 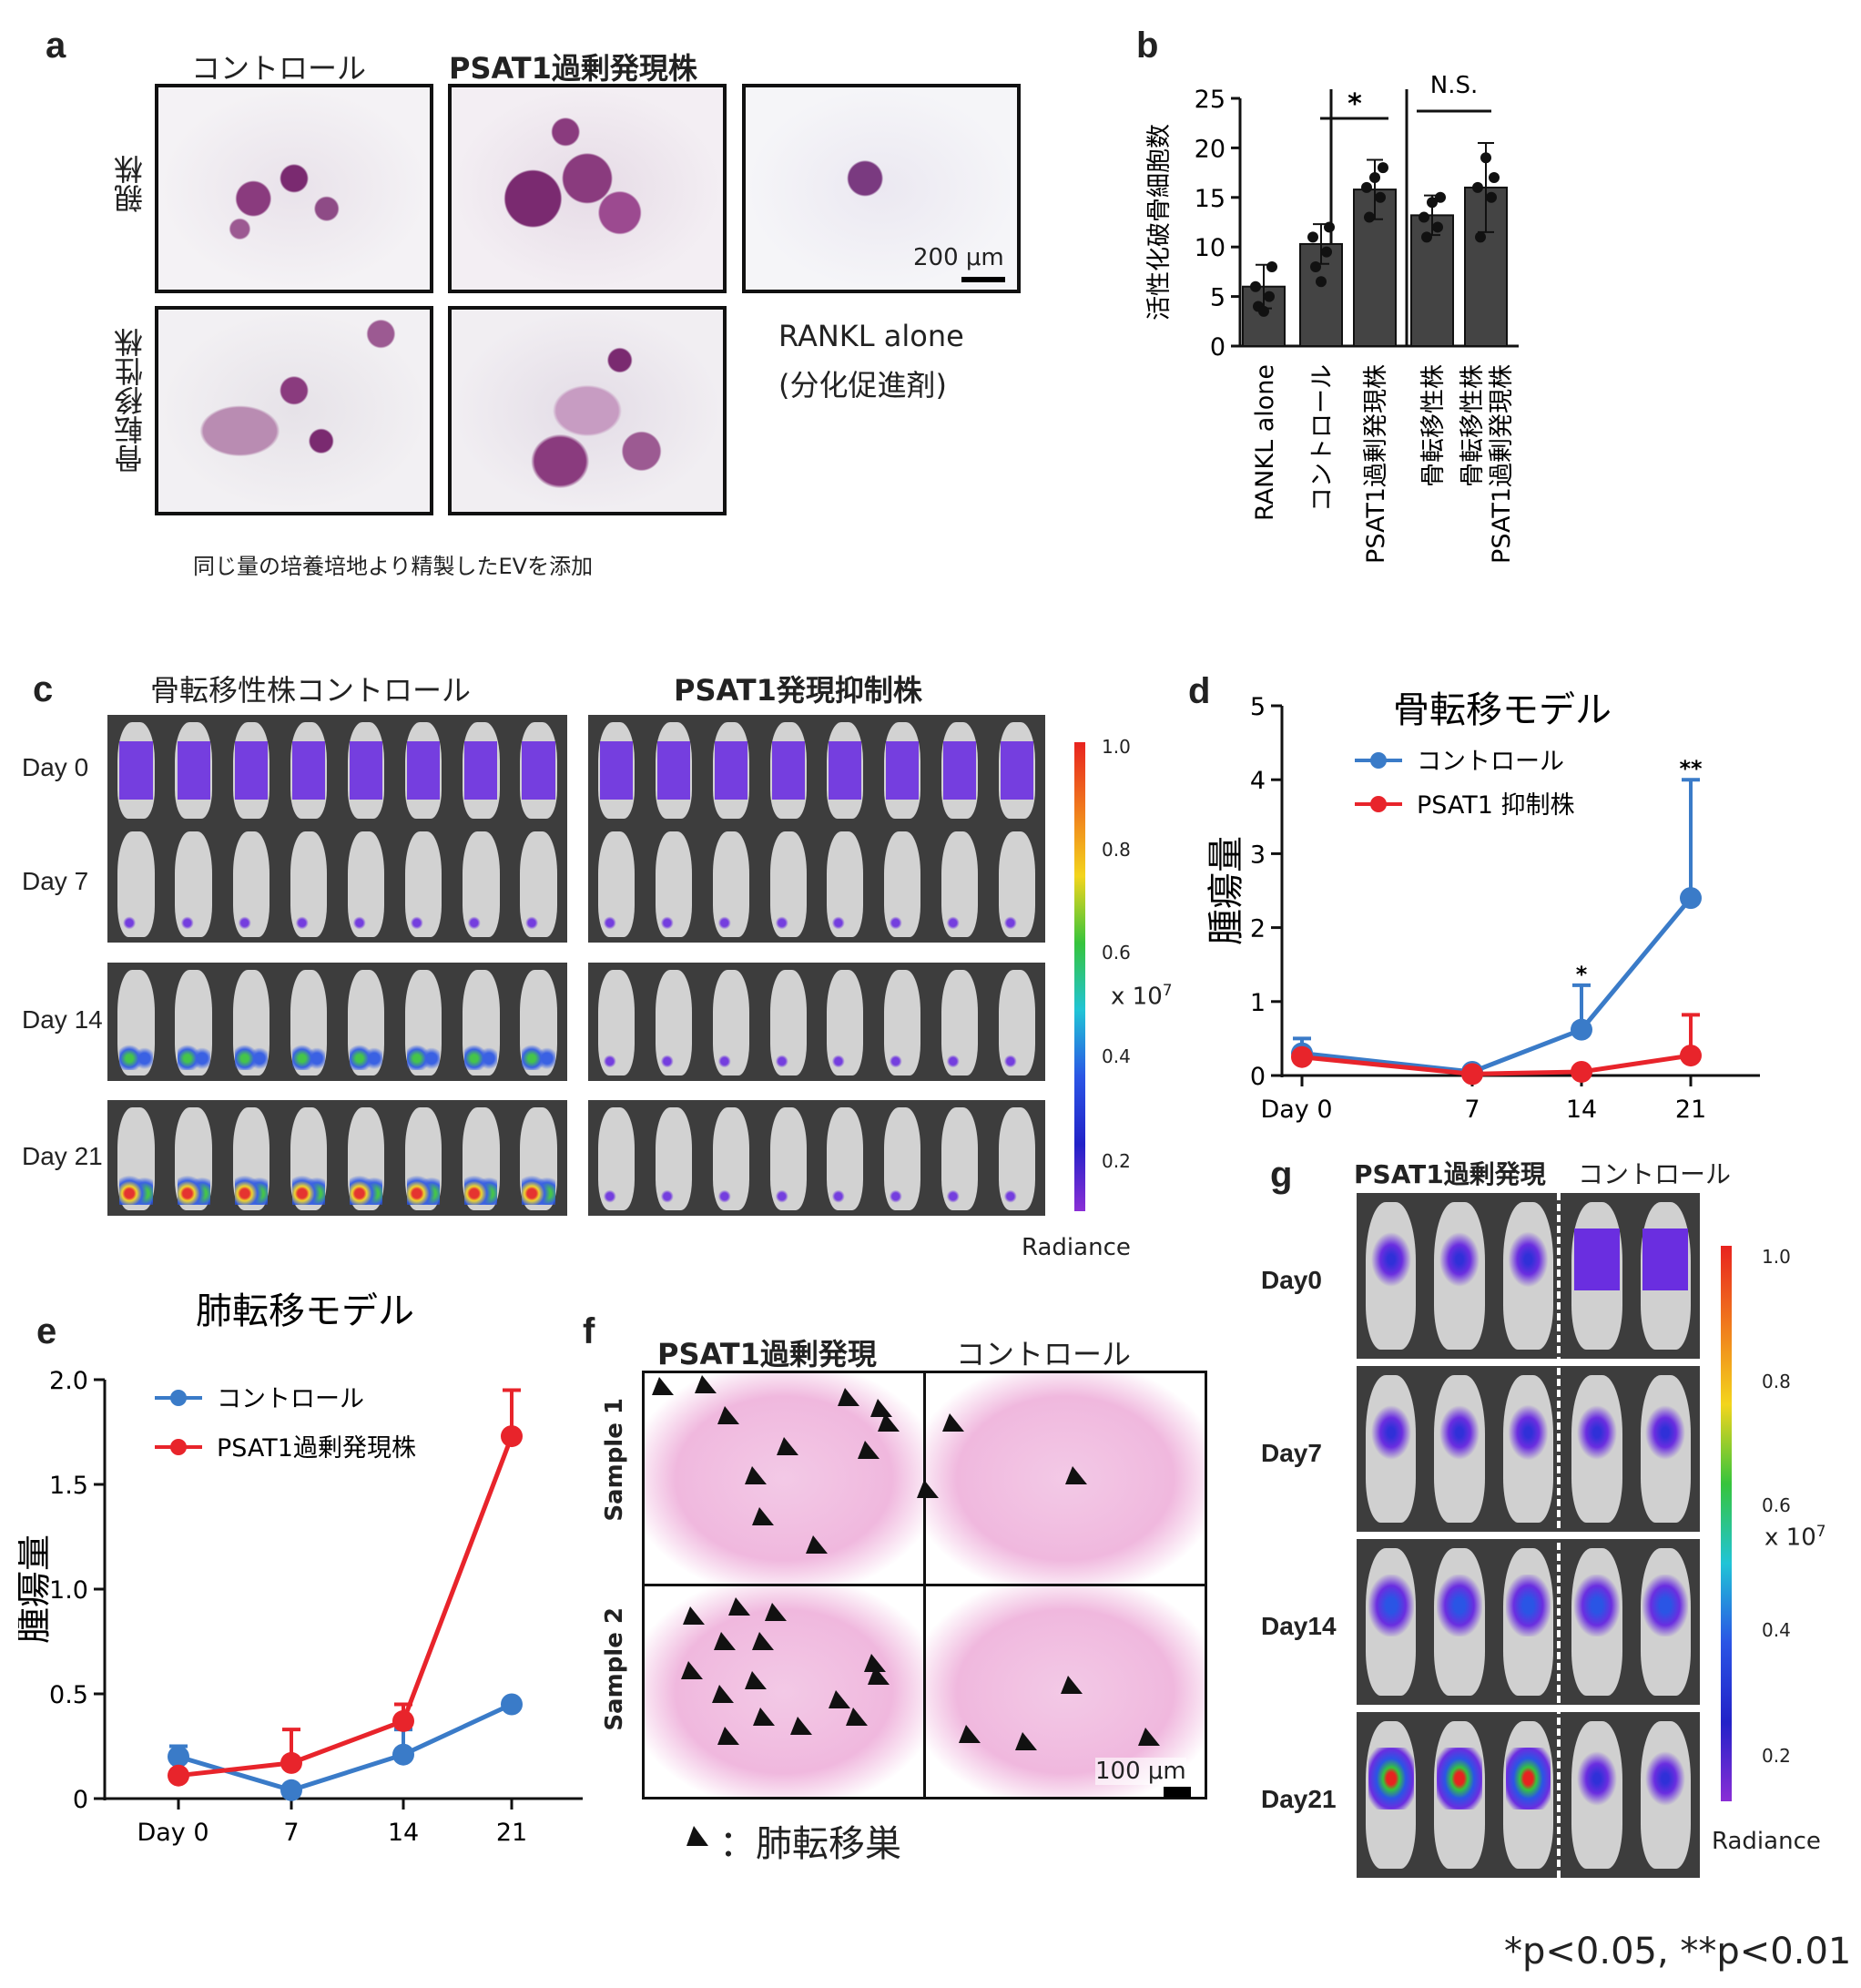 What do you see at coordinates (55, 767) in the screenshot?
I see `panel-c-day-label: Day 0` at bounding box center [55, 767].